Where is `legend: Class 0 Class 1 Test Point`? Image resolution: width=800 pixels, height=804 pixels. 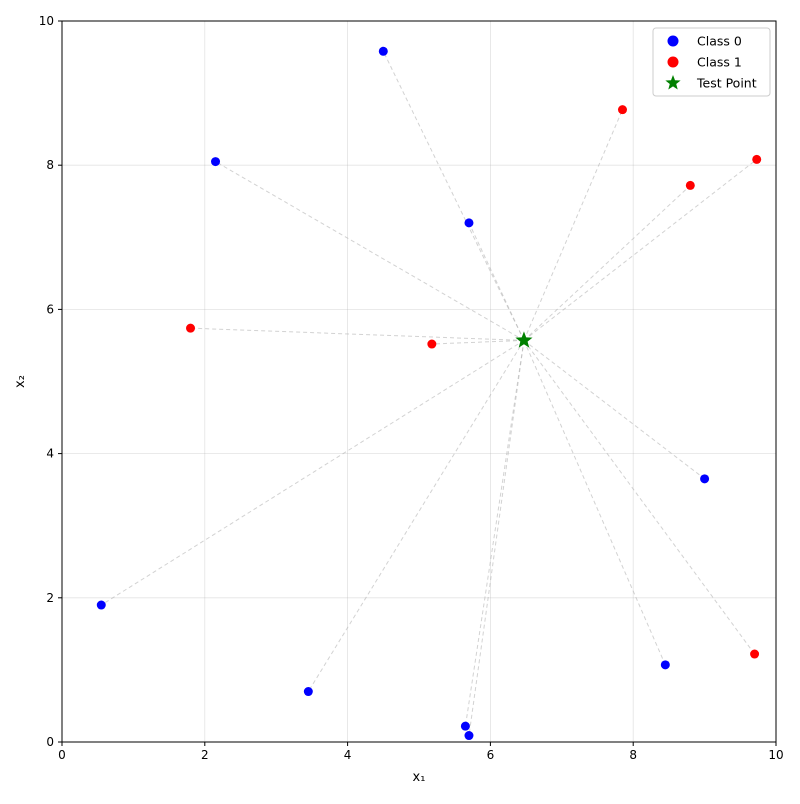 legend: Class 0 Class 1 Test Point is located at coordinates (711, 62).